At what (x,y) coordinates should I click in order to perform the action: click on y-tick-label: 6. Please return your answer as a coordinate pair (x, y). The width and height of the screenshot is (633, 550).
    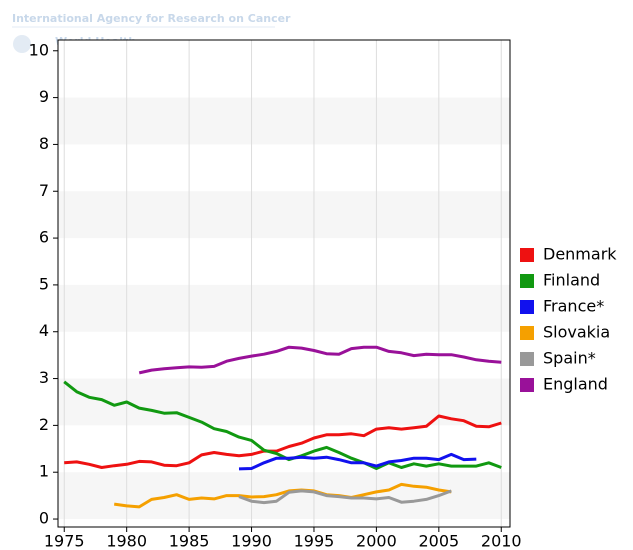
    Looking at the image, I should click on (44, 237).